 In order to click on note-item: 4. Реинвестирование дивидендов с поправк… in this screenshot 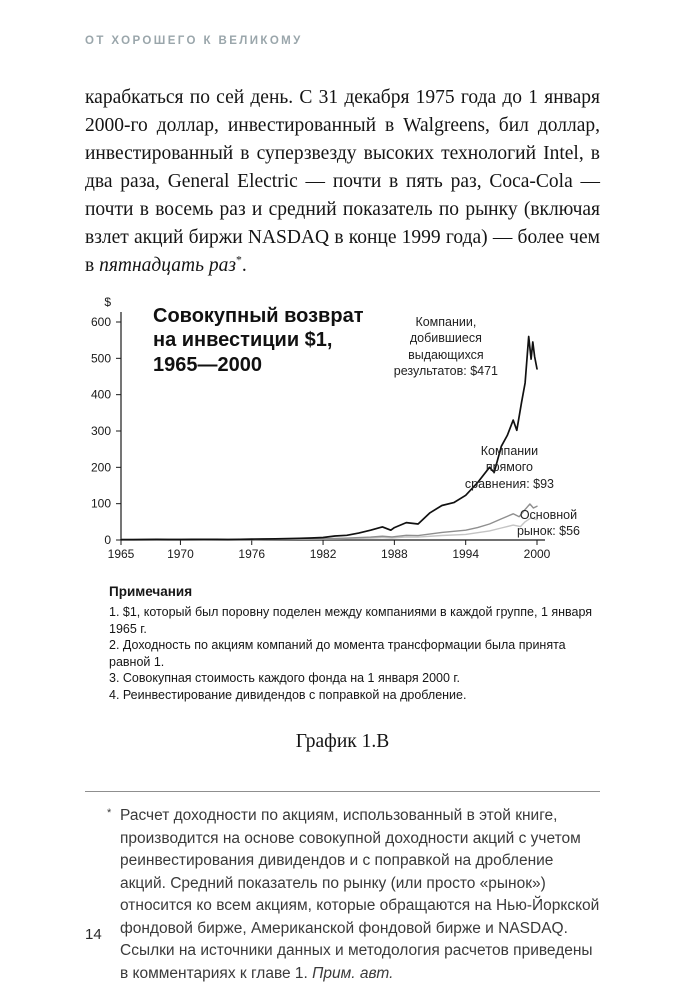, I will do `click(288, 694)`.